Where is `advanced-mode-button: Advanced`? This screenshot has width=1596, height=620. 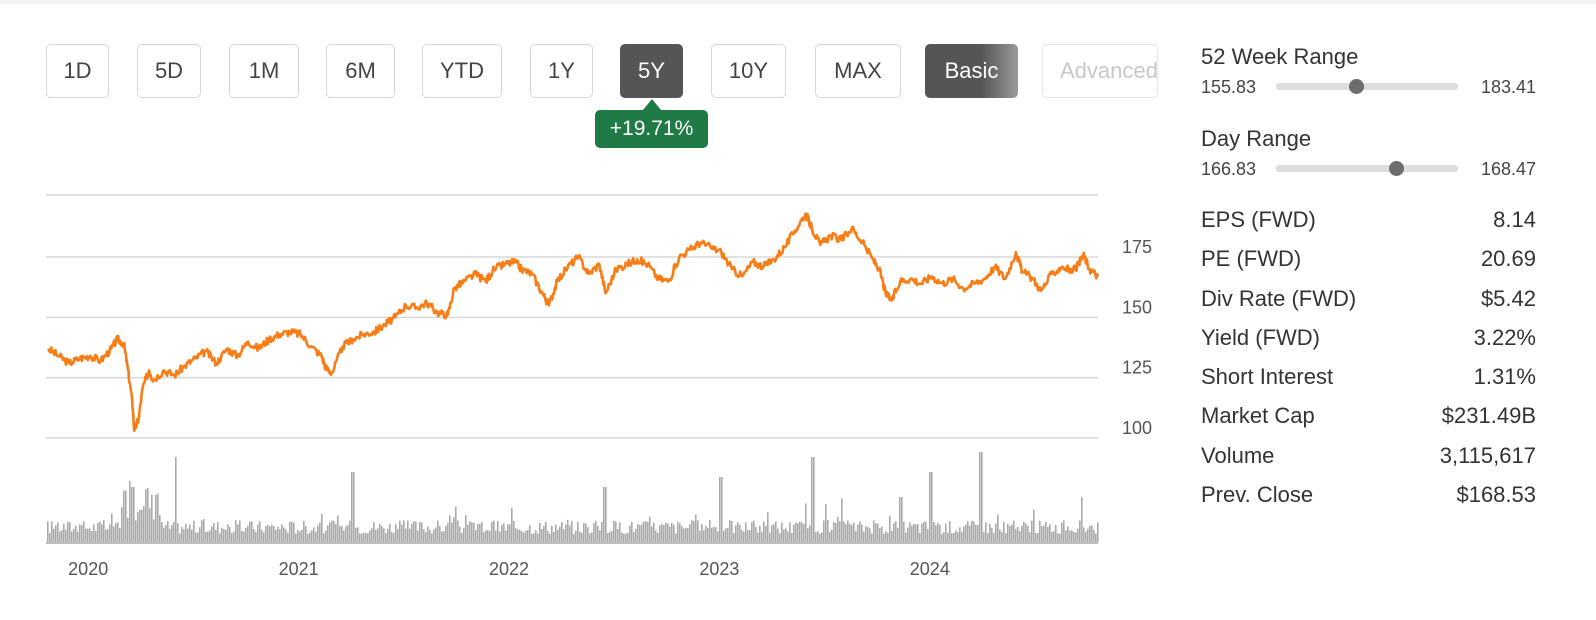 advanced-mode-button: Advanced is located at coordinates (1100, 71).